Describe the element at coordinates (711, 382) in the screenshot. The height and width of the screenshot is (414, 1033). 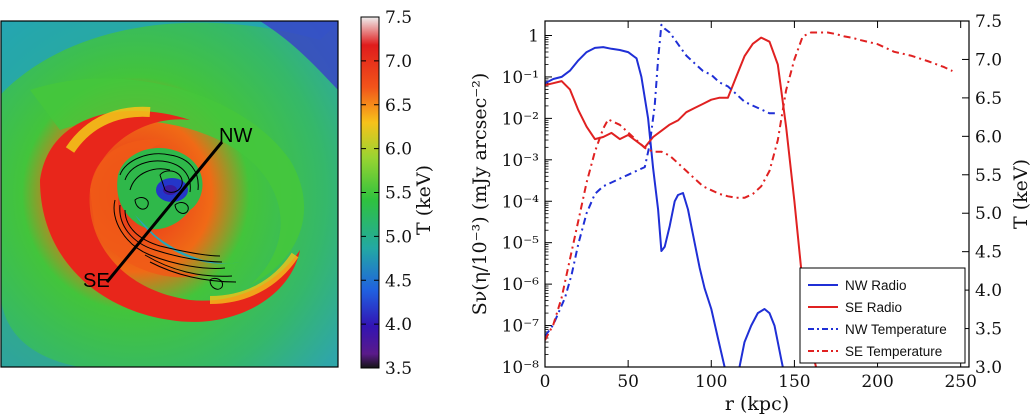
I see `x-tick-label: 100` at that location.